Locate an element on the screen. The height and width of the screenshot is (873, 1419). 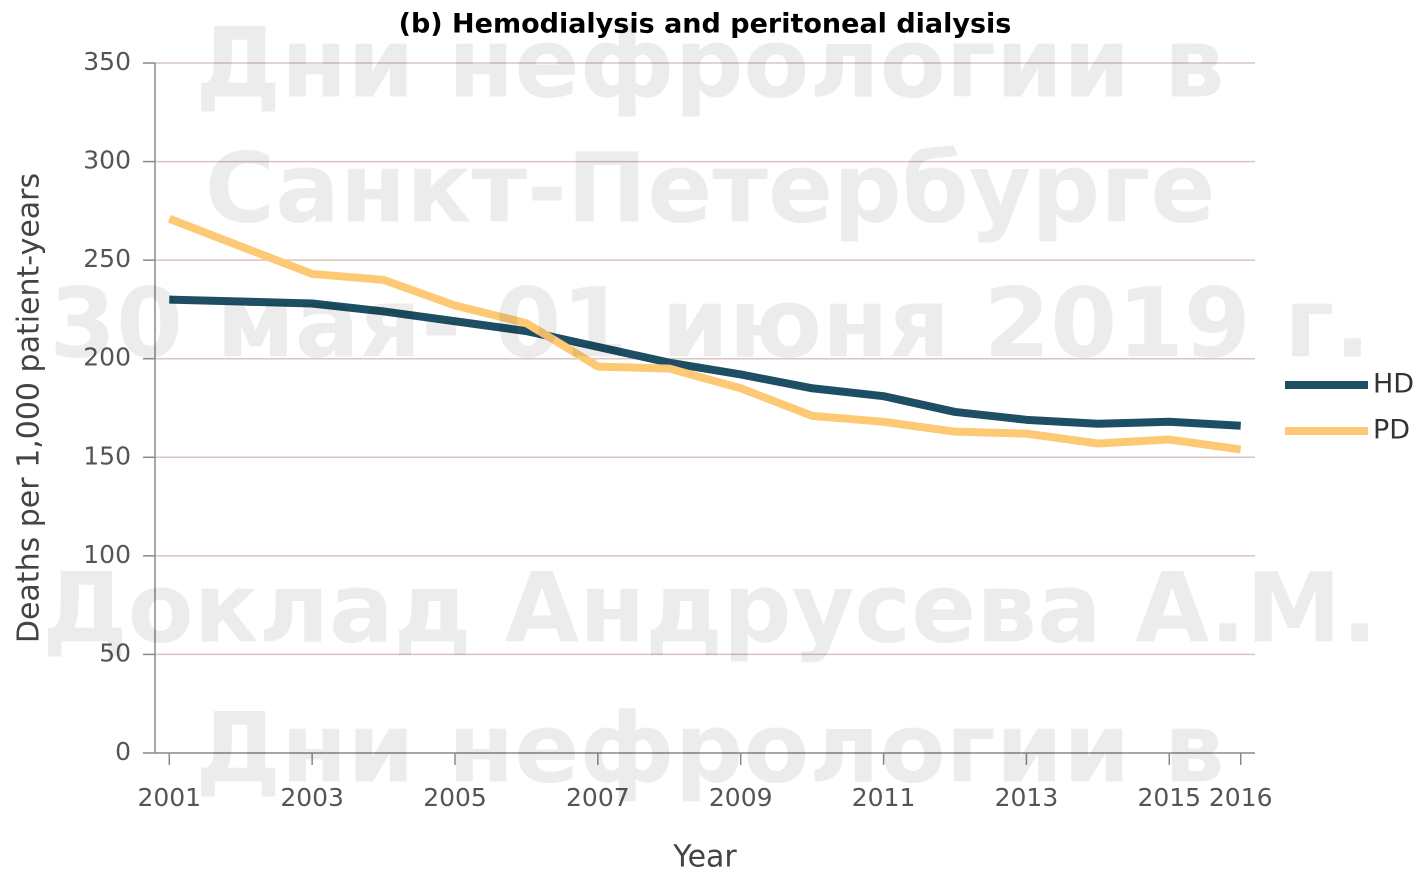
y-tick-label: 350 is located at coordinates (107, 61).